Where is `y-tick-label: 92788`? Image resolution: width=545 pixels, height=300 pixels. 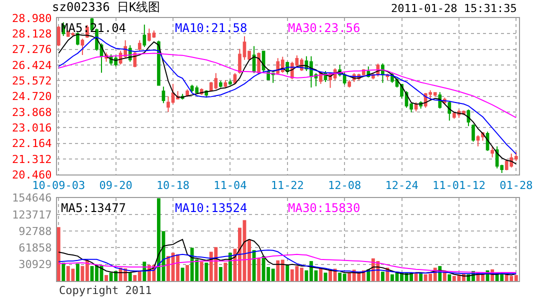
y-tick-label: 92788 is located at coordinates (35, 231).